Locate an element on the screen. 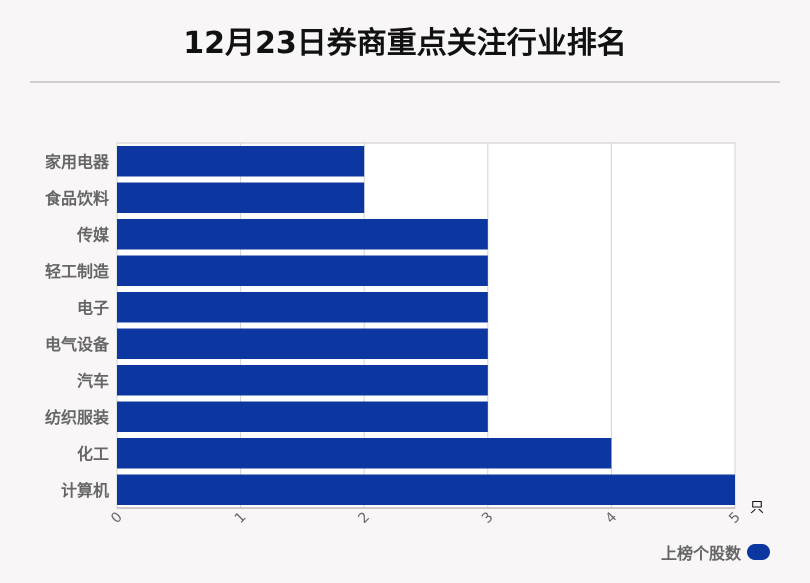 The height and width of the screenshot is (583, 810). x-tick-label: 5 is located at coordinates (735, 518).